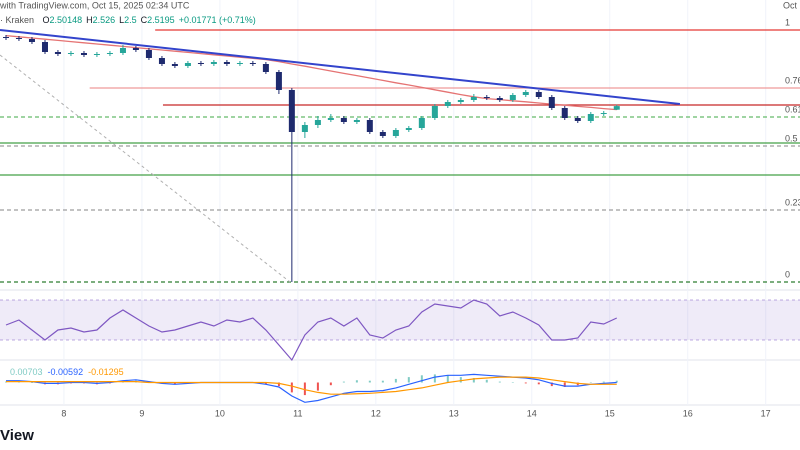  I want to click on macd-legend-value: 0.00703, so click(26, 372).